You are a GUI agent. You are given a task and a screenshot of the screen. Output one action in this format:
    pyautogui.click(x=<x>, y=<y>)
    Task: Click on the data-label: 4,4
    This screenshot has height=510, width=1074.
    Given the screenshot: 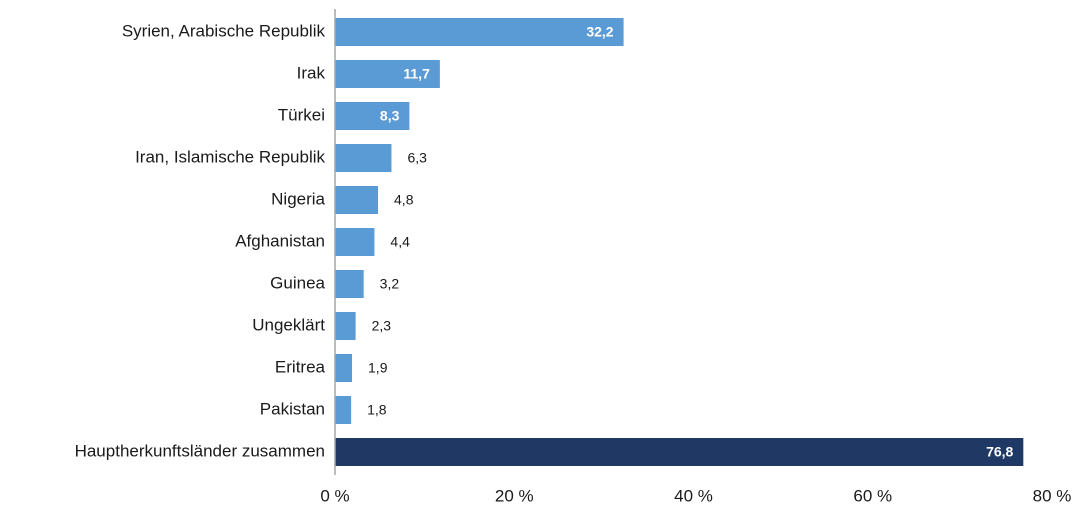 What is the action you would take?
    pyautogui.click(x=400, y=242)
    